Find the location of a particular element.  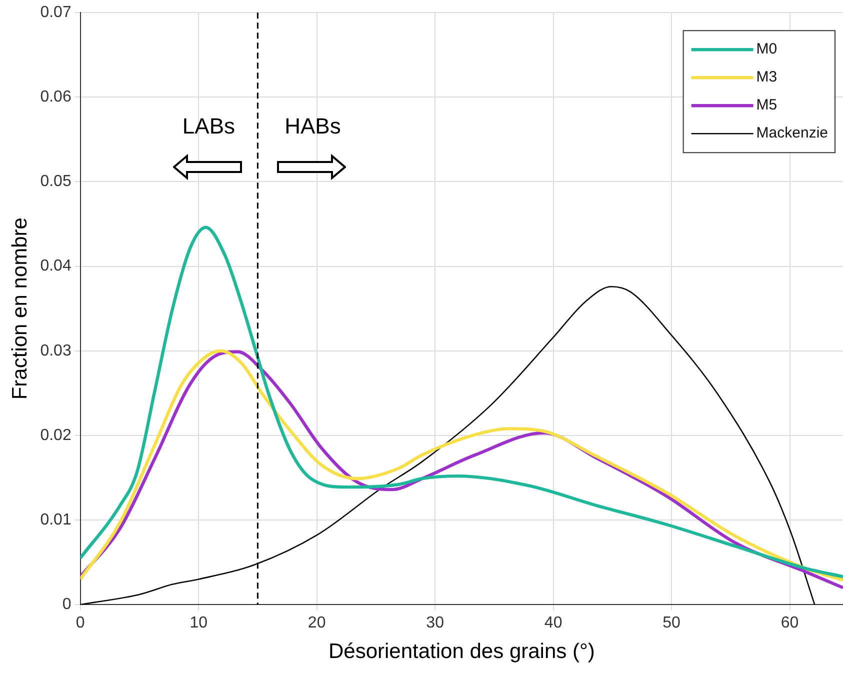

legend-label: M5 is located at coordinates (767, 105).